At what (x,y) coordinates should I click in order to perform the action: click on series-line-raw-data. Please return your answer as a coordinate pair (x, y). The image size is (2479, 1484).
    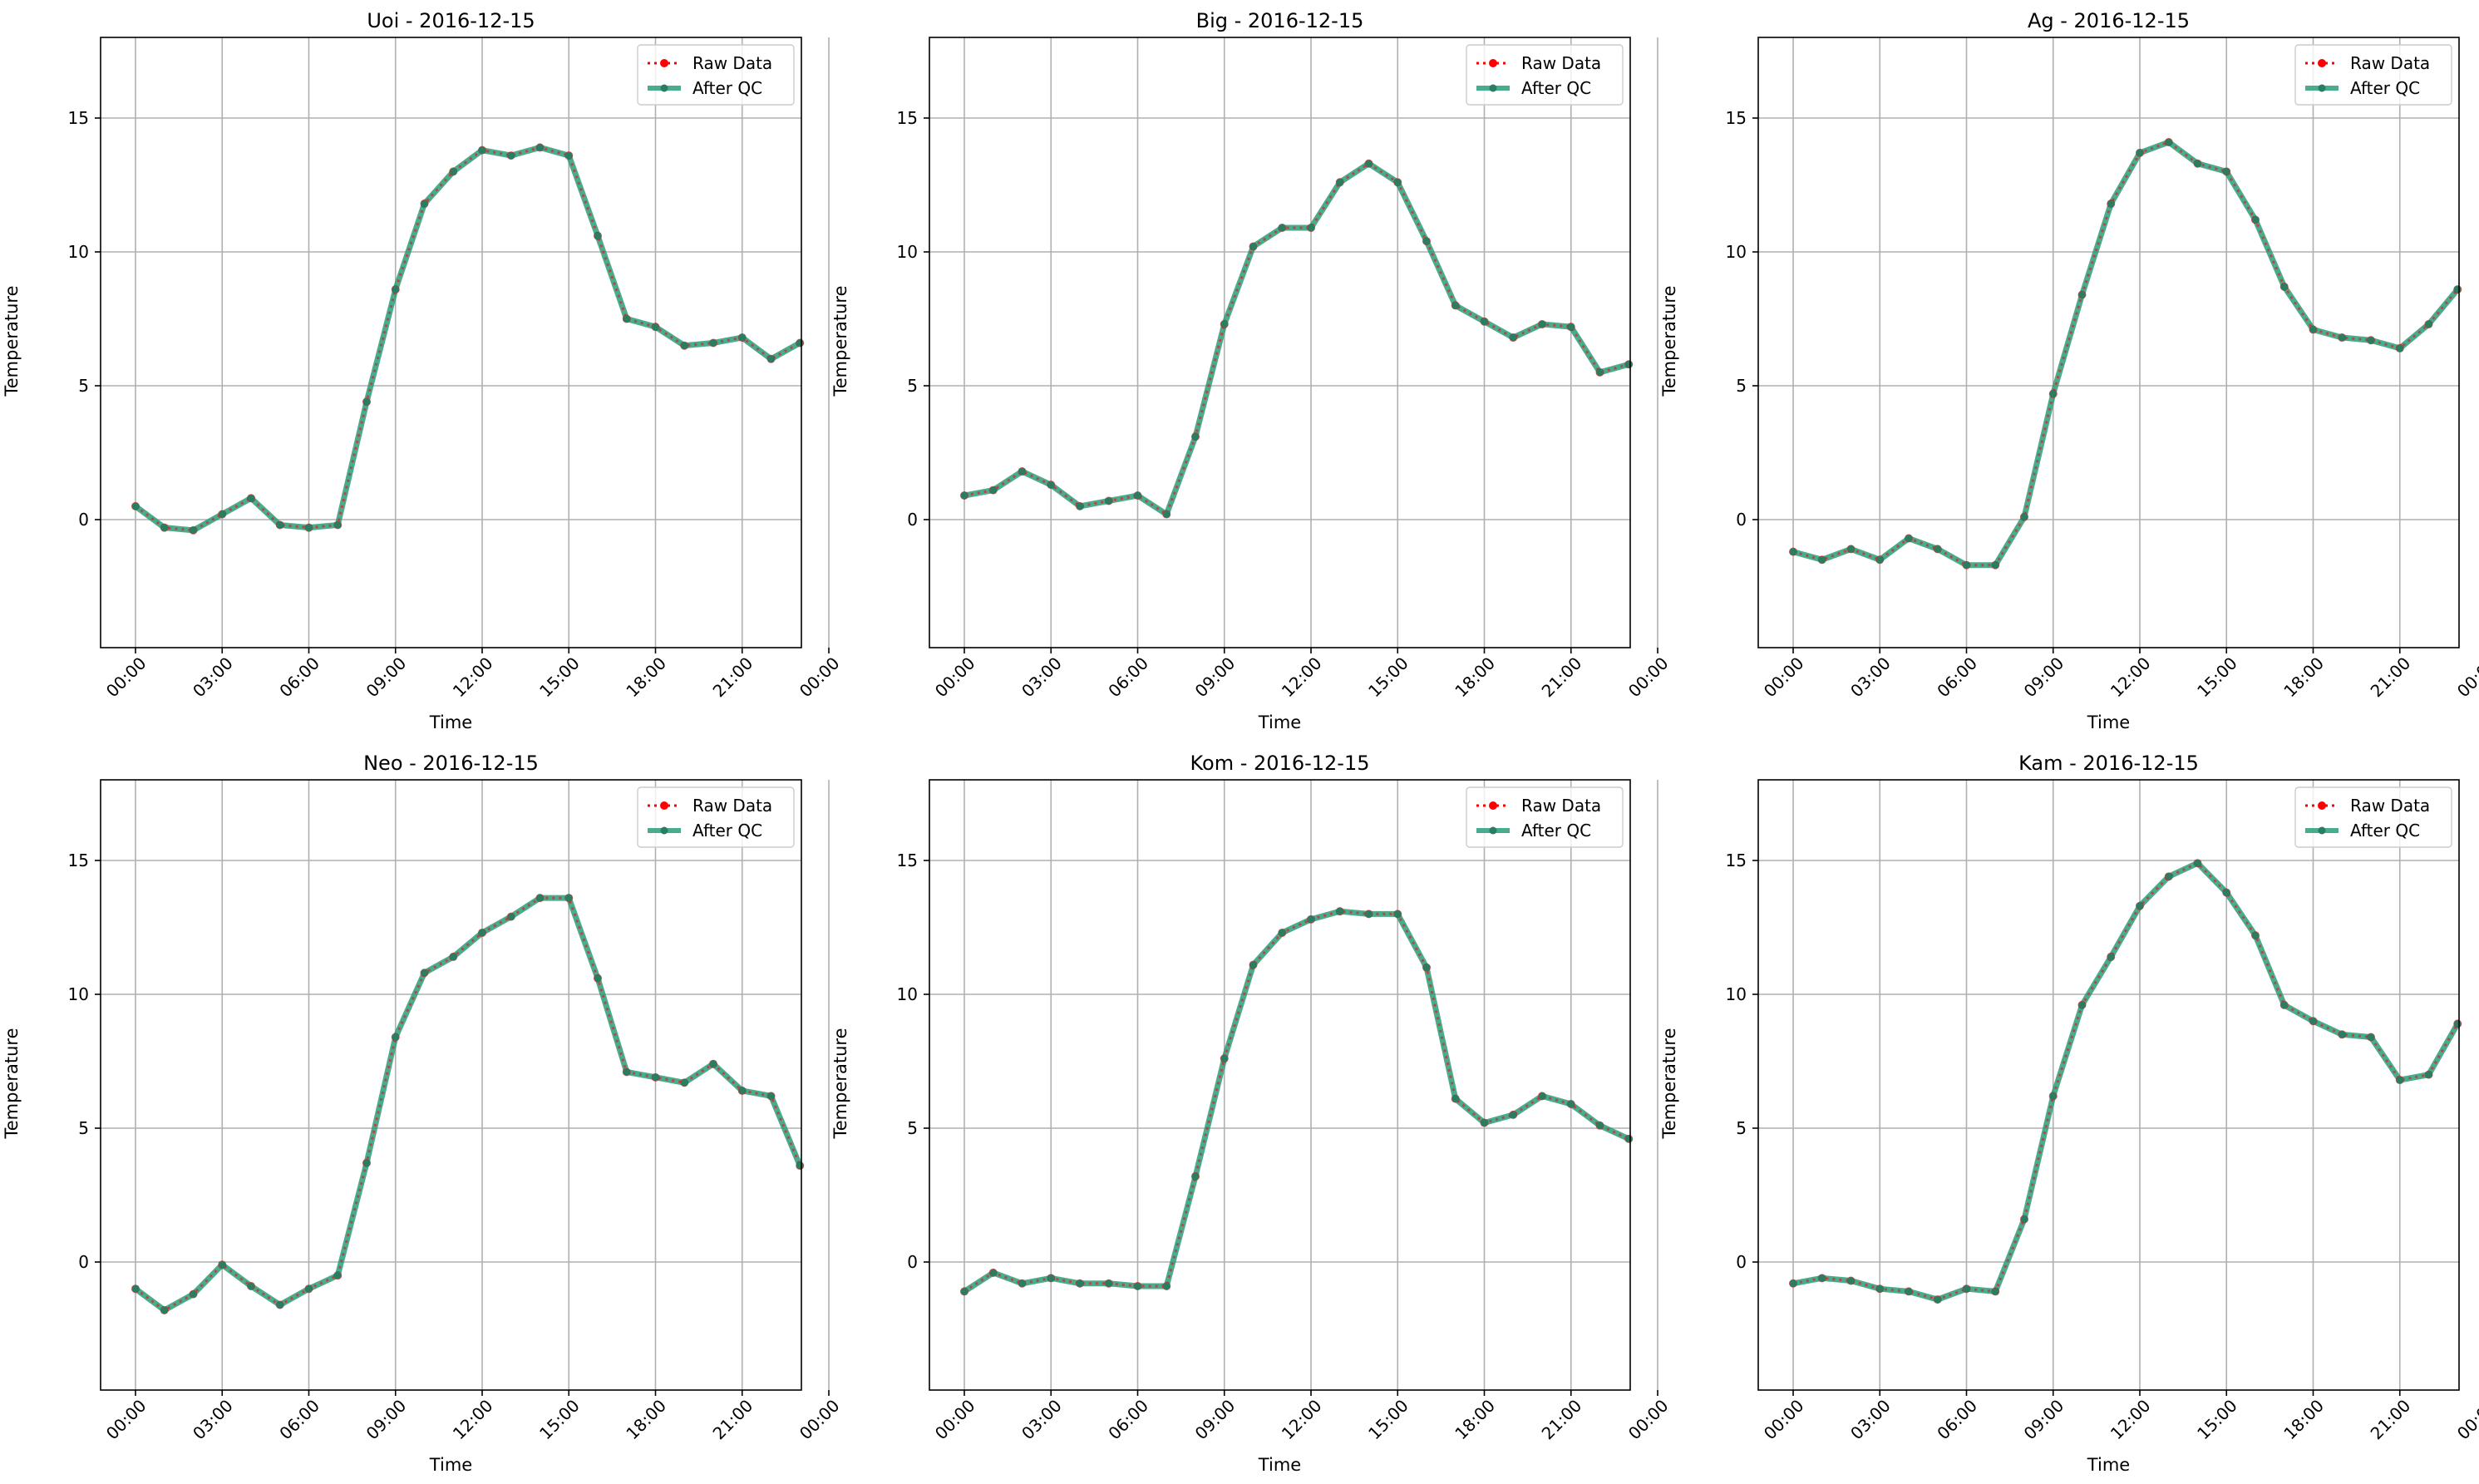
    Looking at the image, I should click on (1296, 338).